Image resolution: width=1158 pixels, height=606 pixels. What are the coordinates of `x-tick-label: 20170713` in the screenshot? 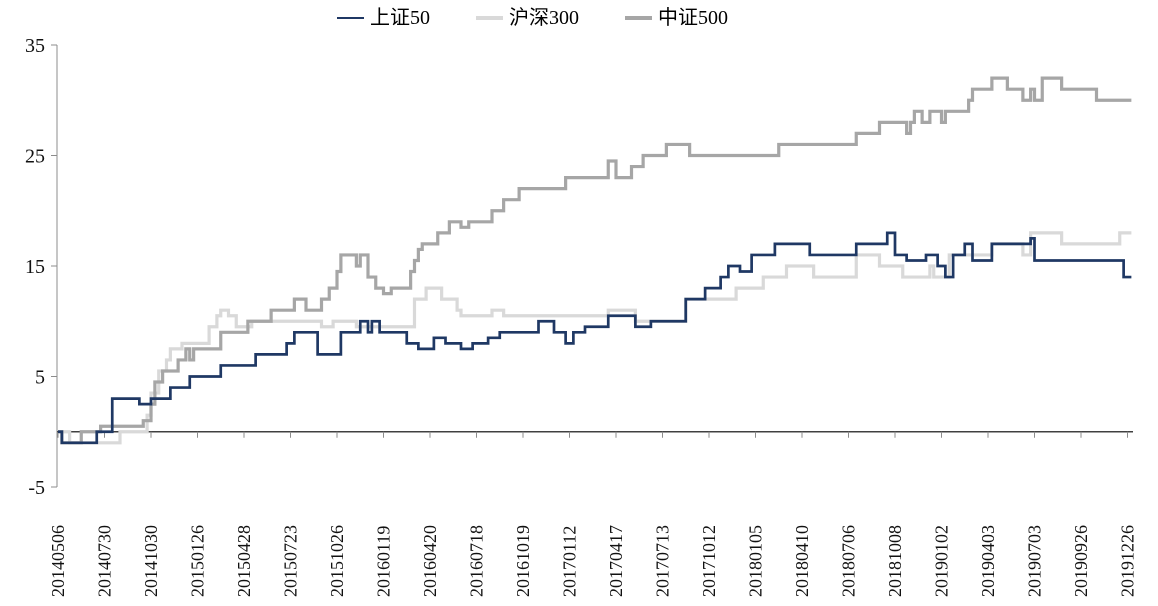 It's located at (663, 561).